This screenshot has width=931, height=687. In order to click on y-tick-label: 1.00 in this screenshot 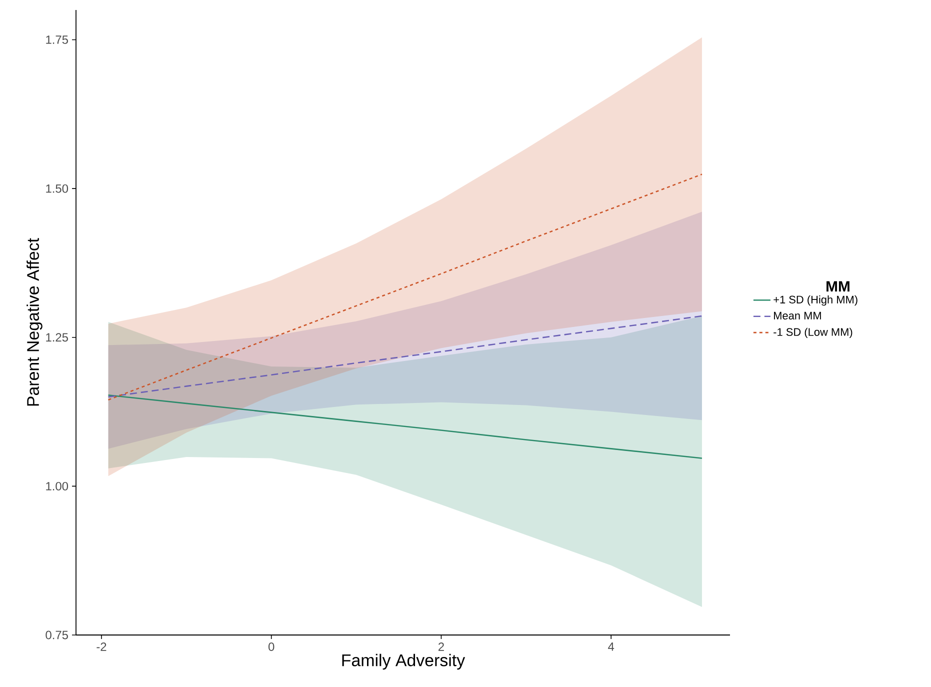, I will do `click(57, 486)`.